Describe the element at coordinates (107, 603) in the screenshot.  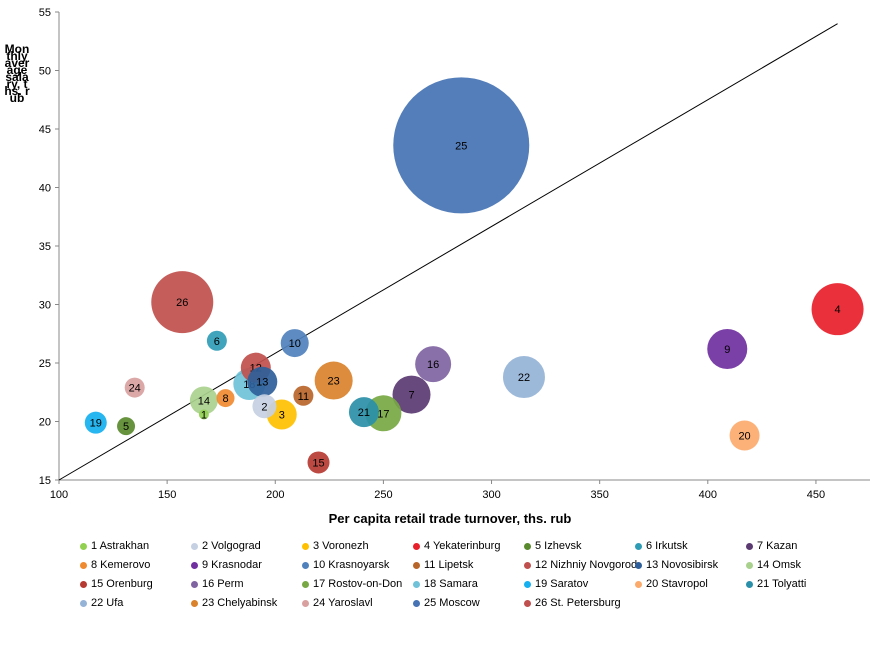
I see `legend-label: 22 Ufa` at that location.